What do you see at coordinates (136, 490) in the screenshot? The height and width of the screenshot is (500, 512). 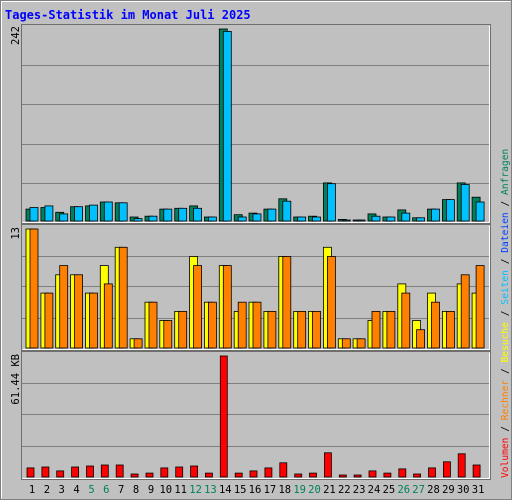 I see `x-tick-label-day-8: 8` at bounding box center [136, 490].